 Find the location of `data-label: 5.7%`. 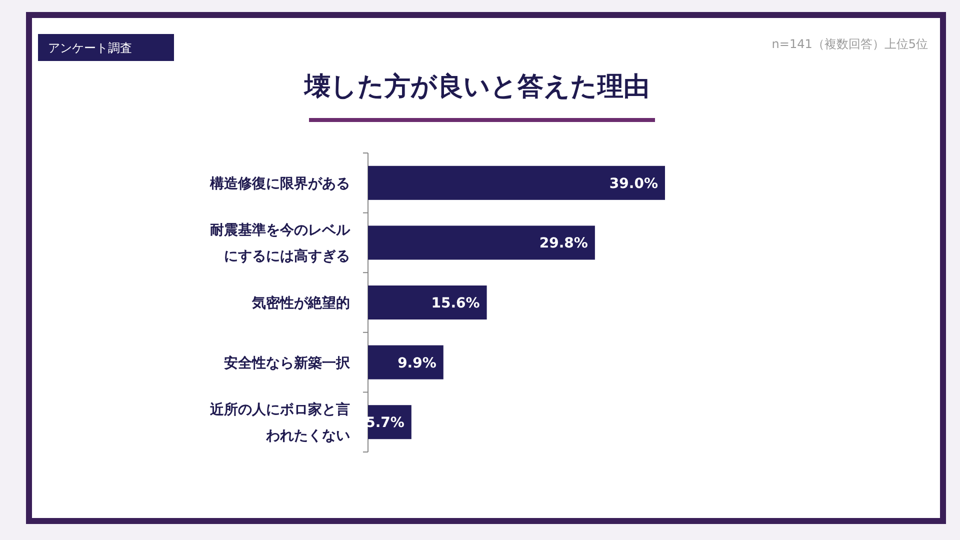

data-label: 5.7% is located at coordinates (385, 423).